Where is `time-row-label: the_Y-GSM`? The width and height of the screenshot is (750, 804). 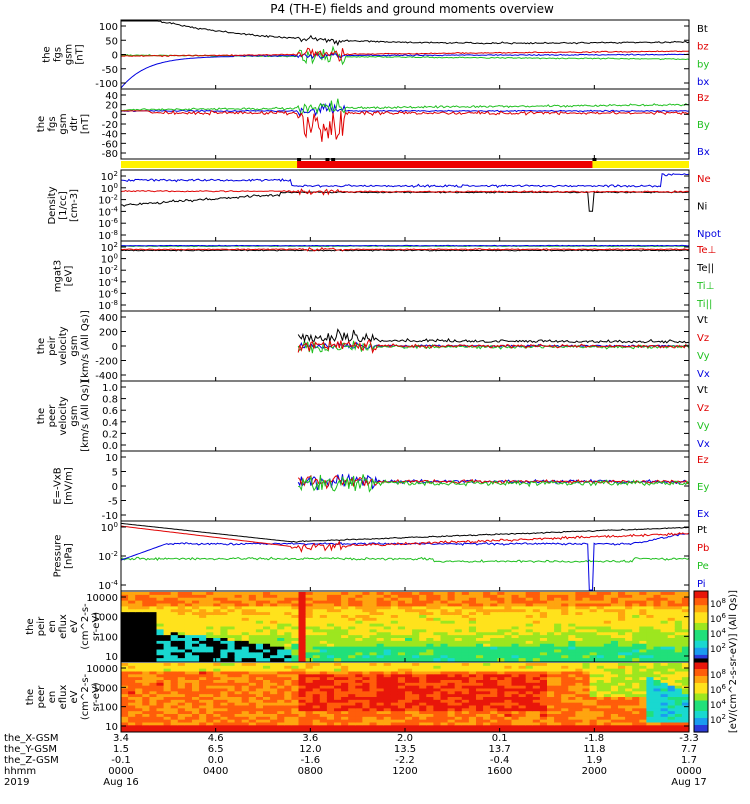
time-row-label: the_Y-GSM is located at coordinates (30, 749).